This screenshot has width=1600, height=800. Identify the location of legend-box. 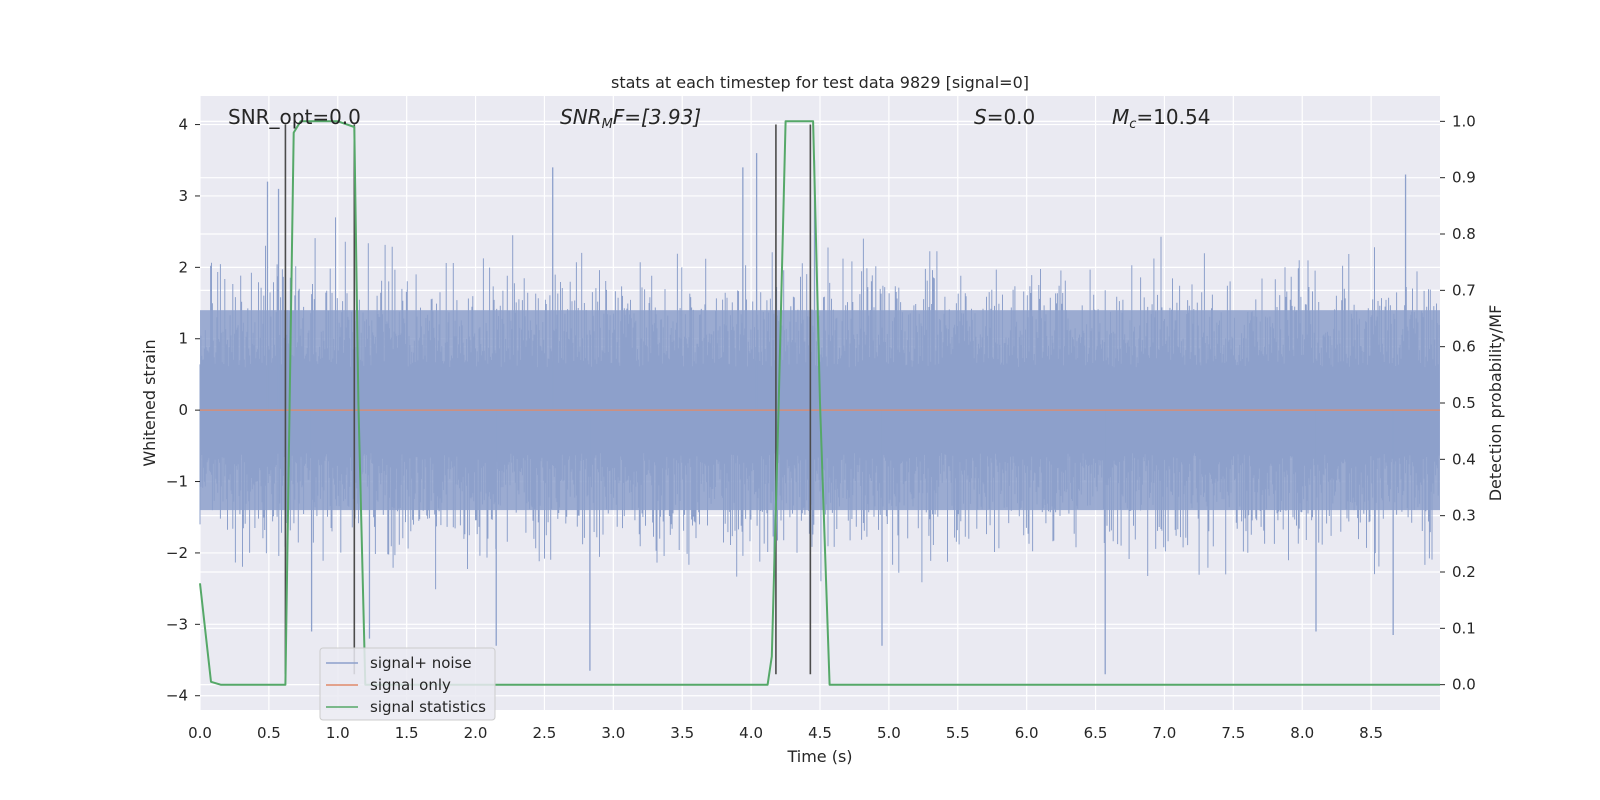
(407, 684).